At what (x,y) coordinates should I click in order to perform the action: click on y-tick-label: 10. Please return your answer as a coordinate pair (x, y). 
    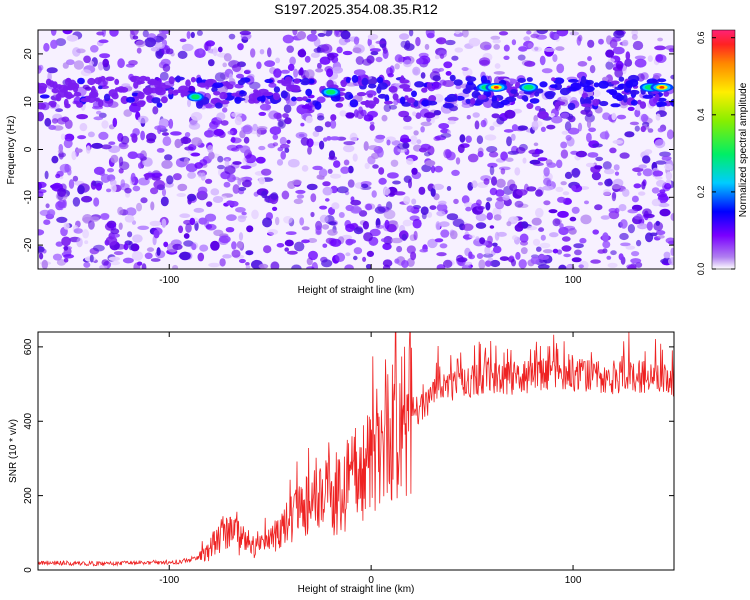
    Looking at the image, I should click on (28, 102).